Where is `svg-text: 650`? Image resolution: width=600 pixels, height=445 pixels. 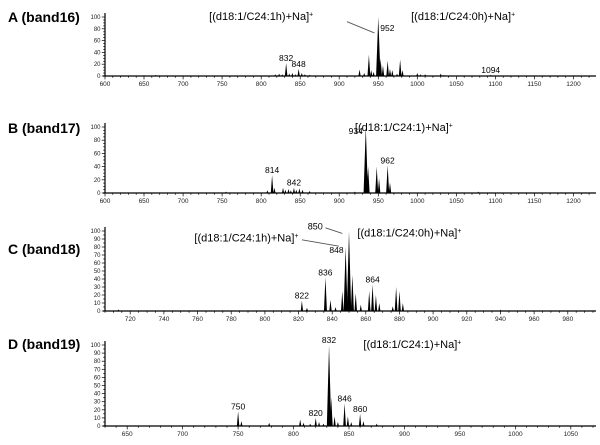 svg-text: 650 is located at coordinates (127, 434).